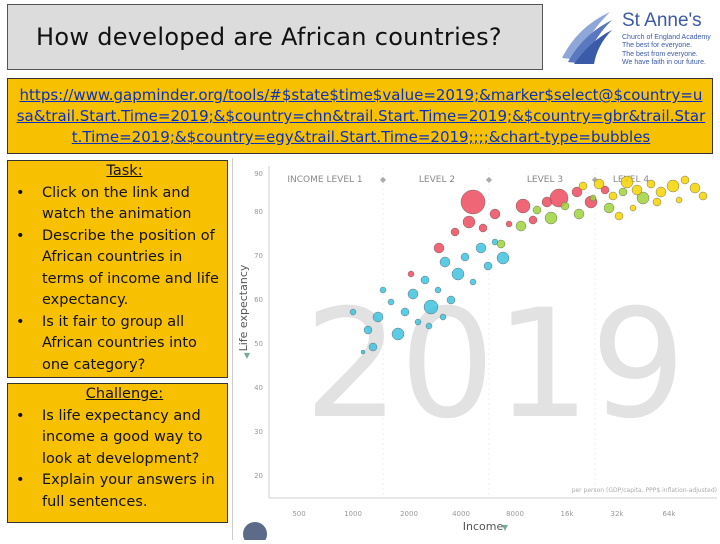  Describe the element at coordinates (117, 491) in the screenshot. I see `challenge-item: Explain your answers in full sentences.` at that location.